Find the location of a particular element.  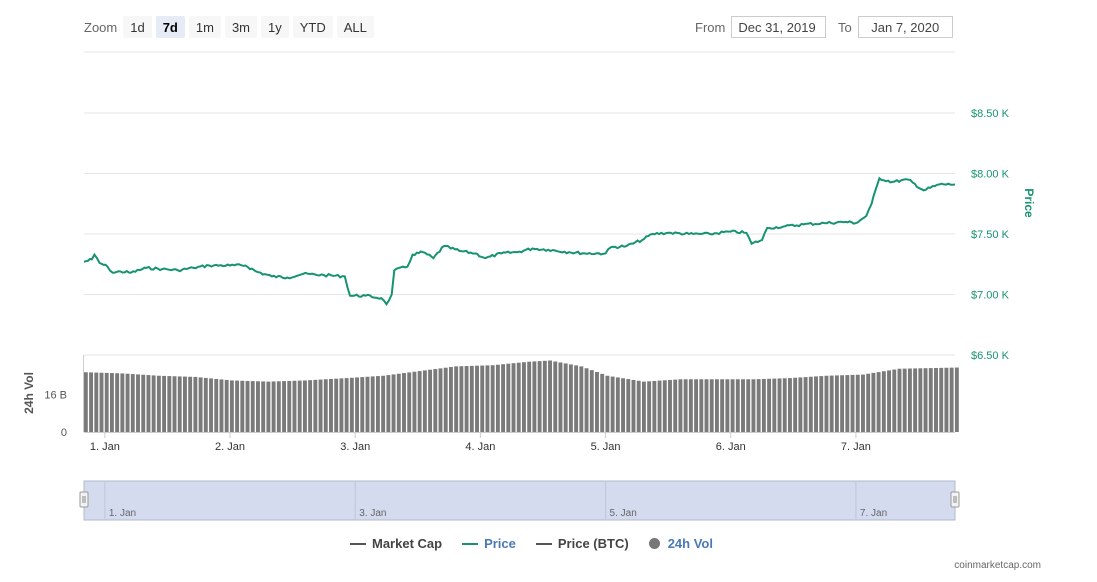

from-label: From is located at coordinates (710, 27).